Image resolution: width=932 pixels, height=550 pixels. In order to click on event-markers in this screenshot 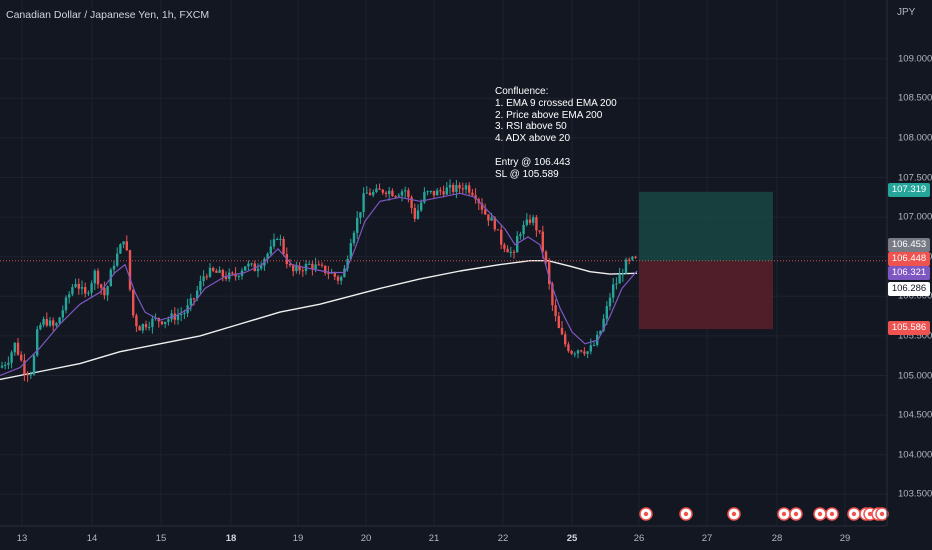, I will do `click(764, 514)`.